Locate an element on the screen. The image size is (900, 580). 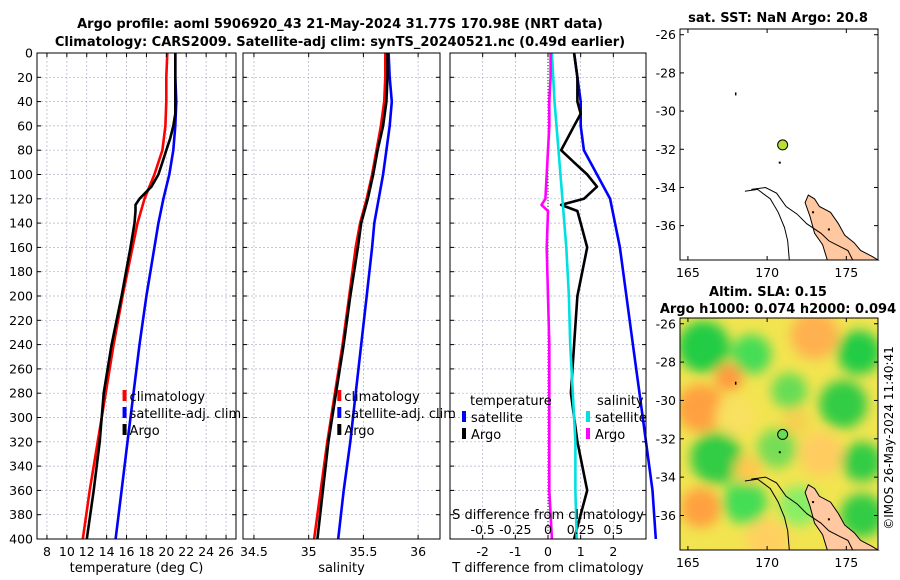
x-tick-label: 24 is located at coordinates (206, 551).